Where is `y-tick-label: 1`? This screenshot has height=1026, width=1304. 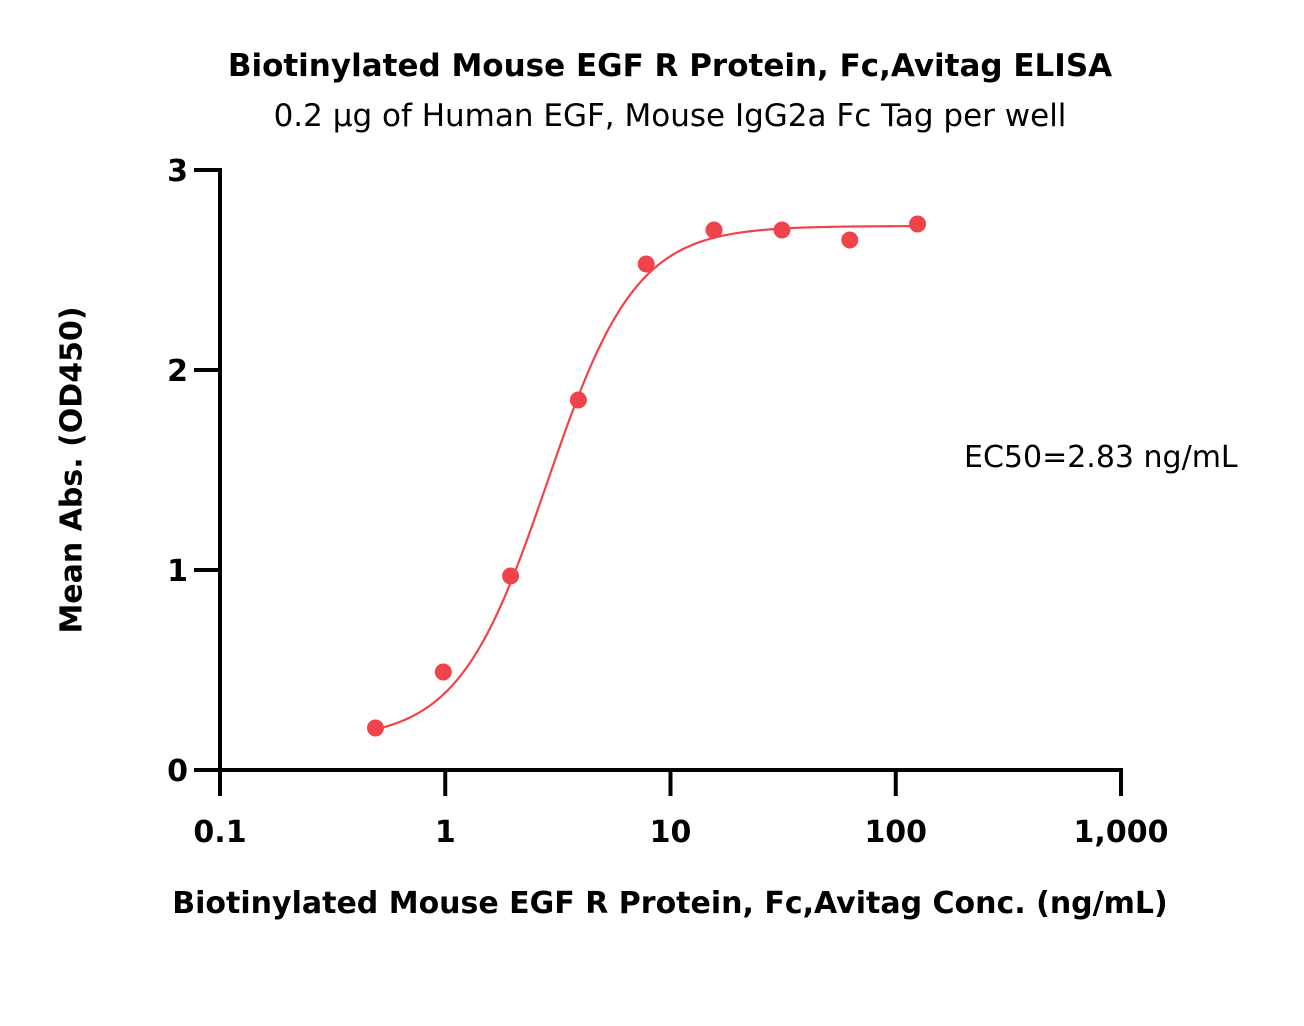
y-tick-label: 1 is located at coordinates (177, 571).